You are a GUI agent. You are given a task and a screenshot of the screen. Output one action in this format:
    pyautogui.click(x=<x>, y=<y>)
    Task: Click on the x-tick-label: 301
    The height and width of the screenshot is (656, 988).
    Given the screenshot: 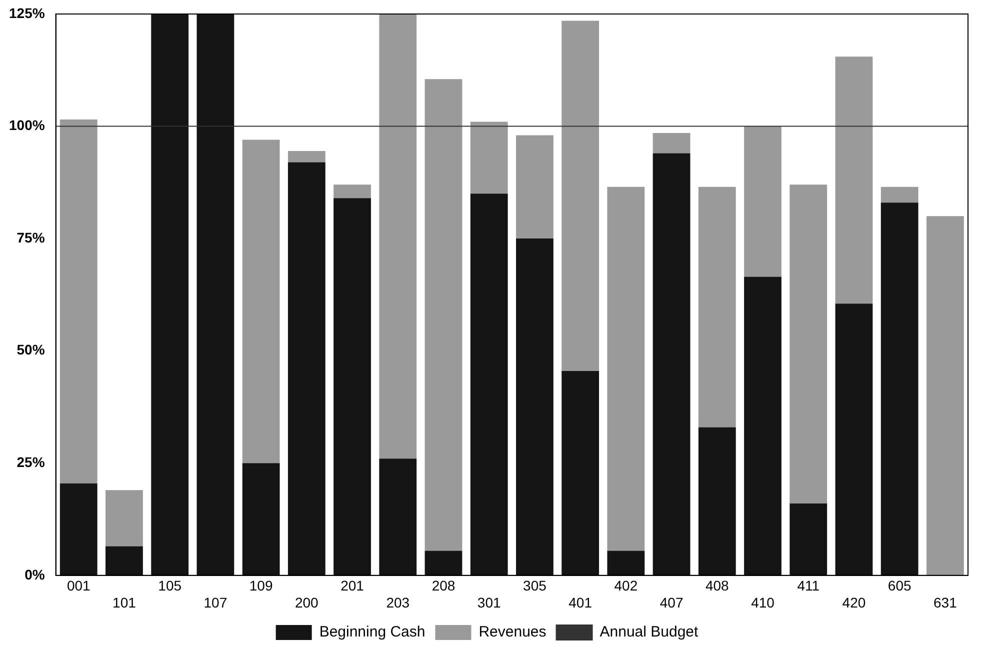 What is the action you would take?
    pyautogui.click(x=489, y=602)
    